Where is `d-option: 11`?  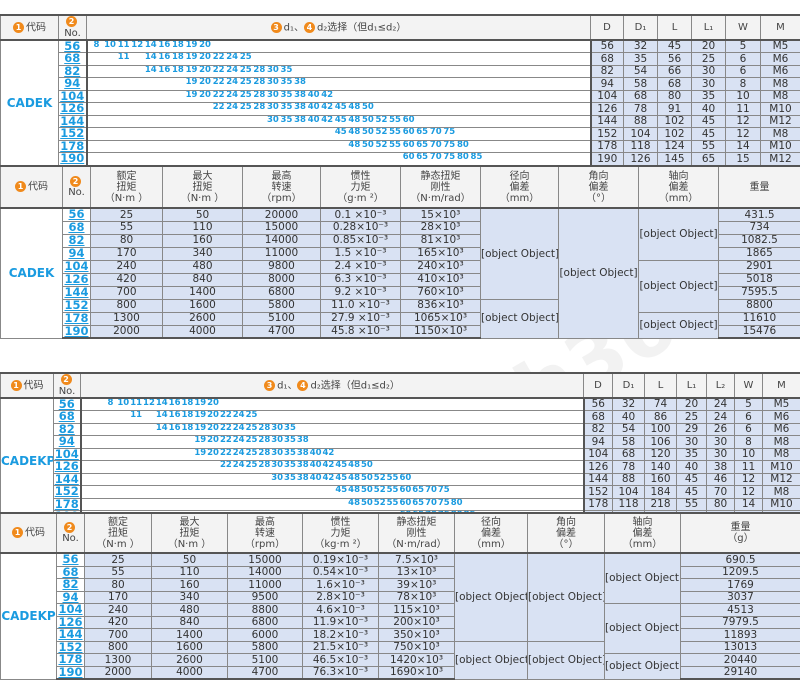
d-option: 11 is located at coordinates (136, 415).